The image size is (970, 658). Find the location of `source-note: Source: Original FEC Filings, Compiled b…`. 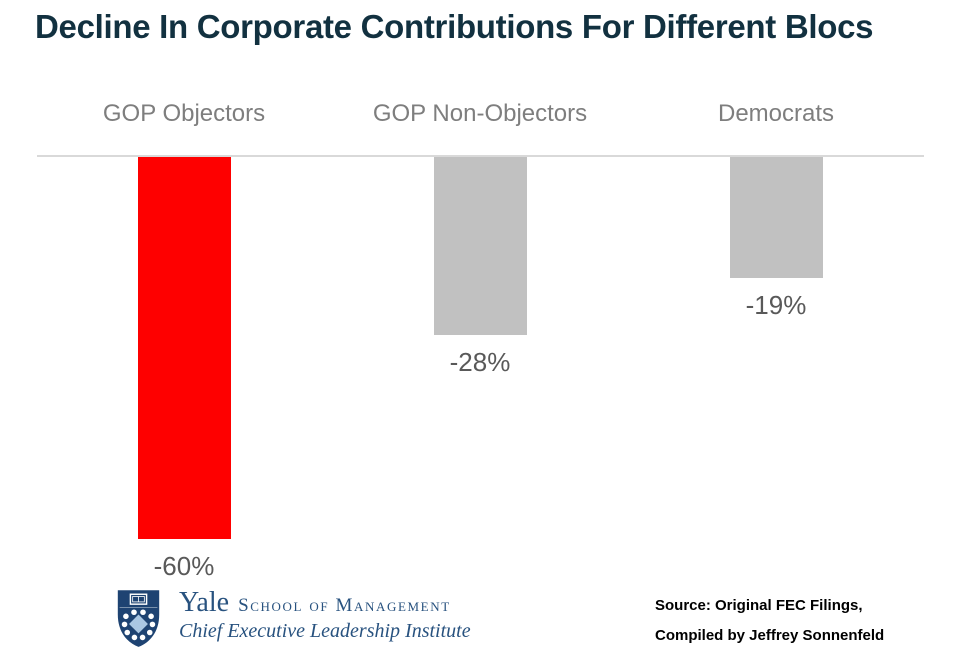

source-note: Source: Original FEC Filings, Compiled b… is located at coordinates (769, 627).